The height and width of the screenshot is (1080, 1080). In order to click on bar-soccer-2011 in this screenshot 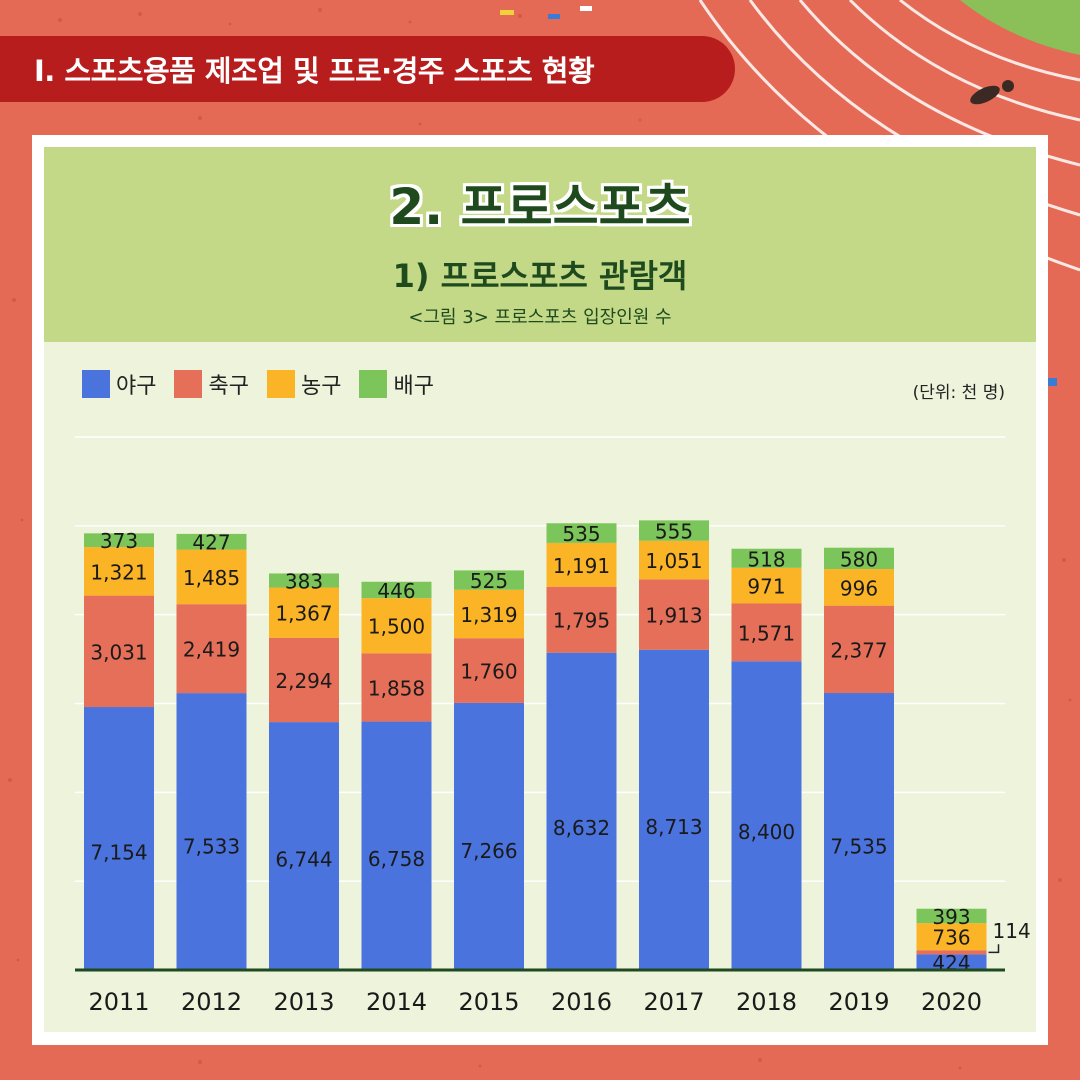, I will do `click(119, 651)`.